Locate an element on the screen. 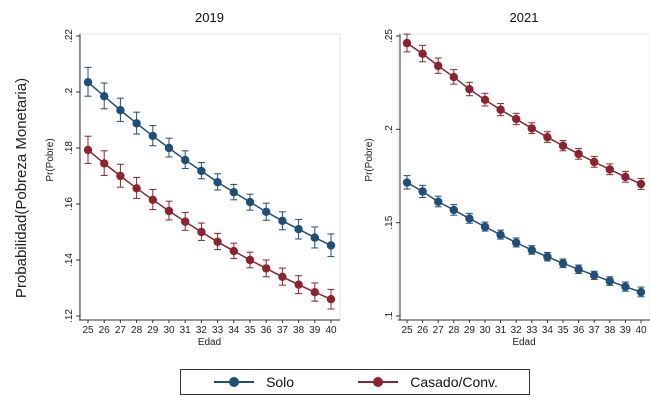  x-tick-label: 32 is located at coordinates (517, 330).